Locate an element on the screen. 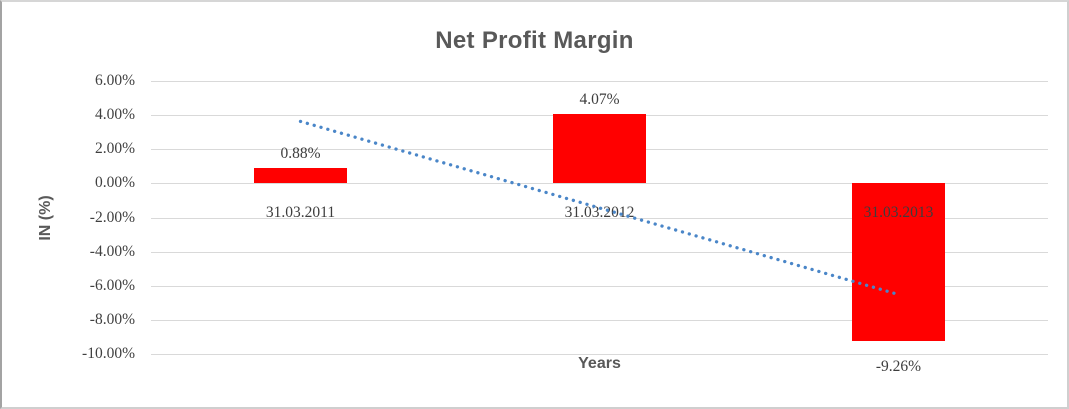 The image size is (1069, 409). y-tick-label: 2.00% is located at coordinates (114, 149).